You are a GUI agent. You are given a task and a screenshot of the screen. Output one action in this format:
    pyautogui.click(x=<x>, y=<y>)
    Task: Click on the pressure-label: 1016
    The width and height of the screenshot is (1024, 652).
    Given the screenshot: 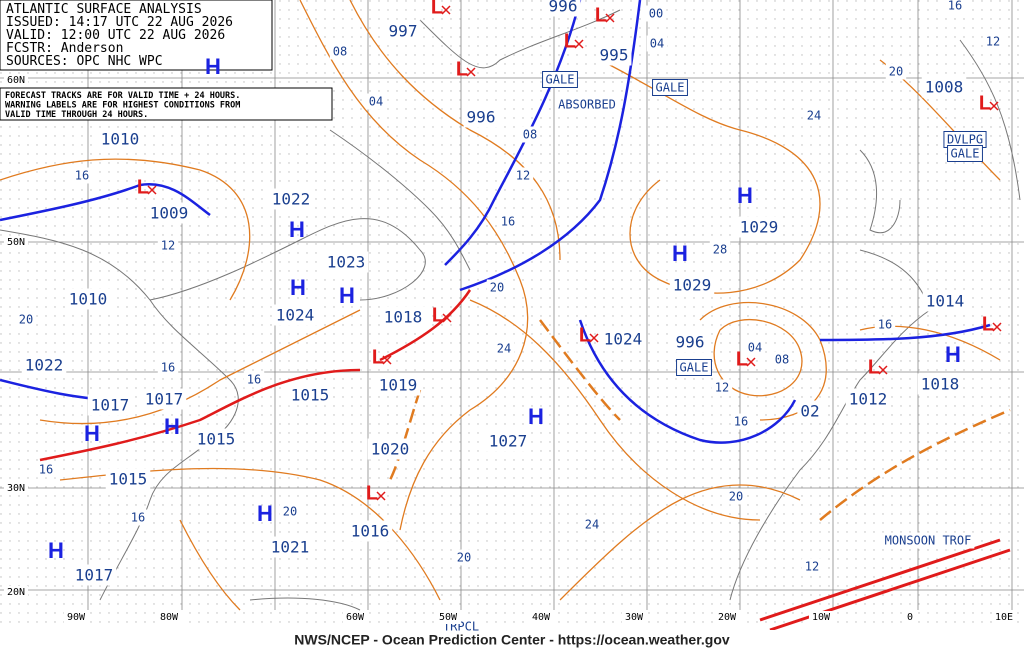 What is the action you would take?
    pyautogui.click(x=370, y=531)
    